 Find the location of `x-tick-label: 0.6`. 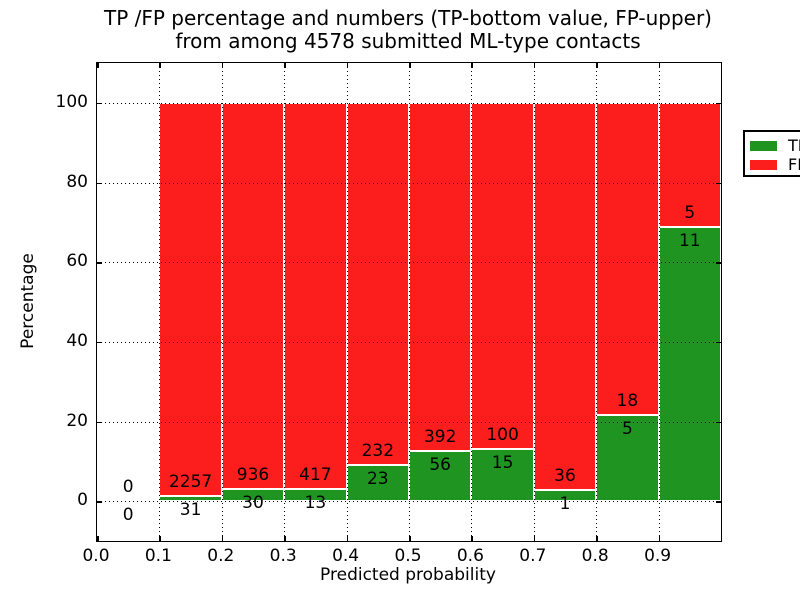

x-tick-label: 0.6 is located at coordinates (470, 556).